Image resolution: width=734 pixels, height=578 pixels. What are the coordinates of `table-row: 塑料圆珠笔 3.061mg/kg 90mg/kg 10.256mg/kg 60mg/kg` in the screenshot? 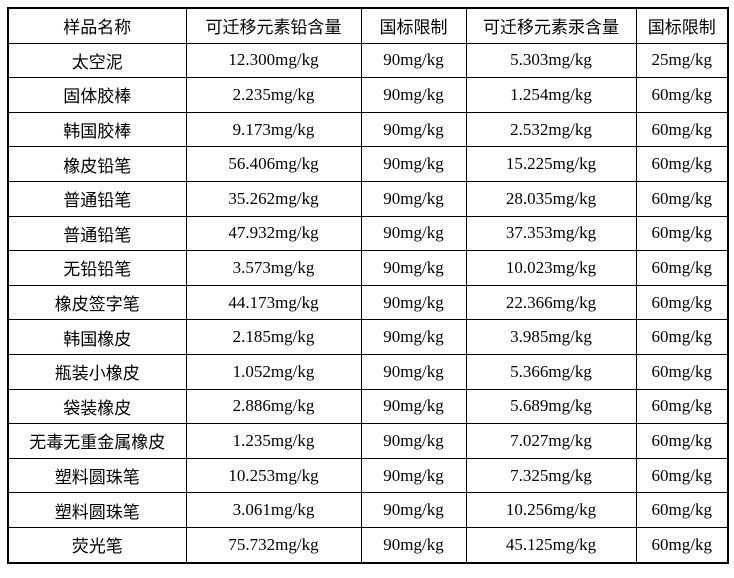 It's located at (368, 510).